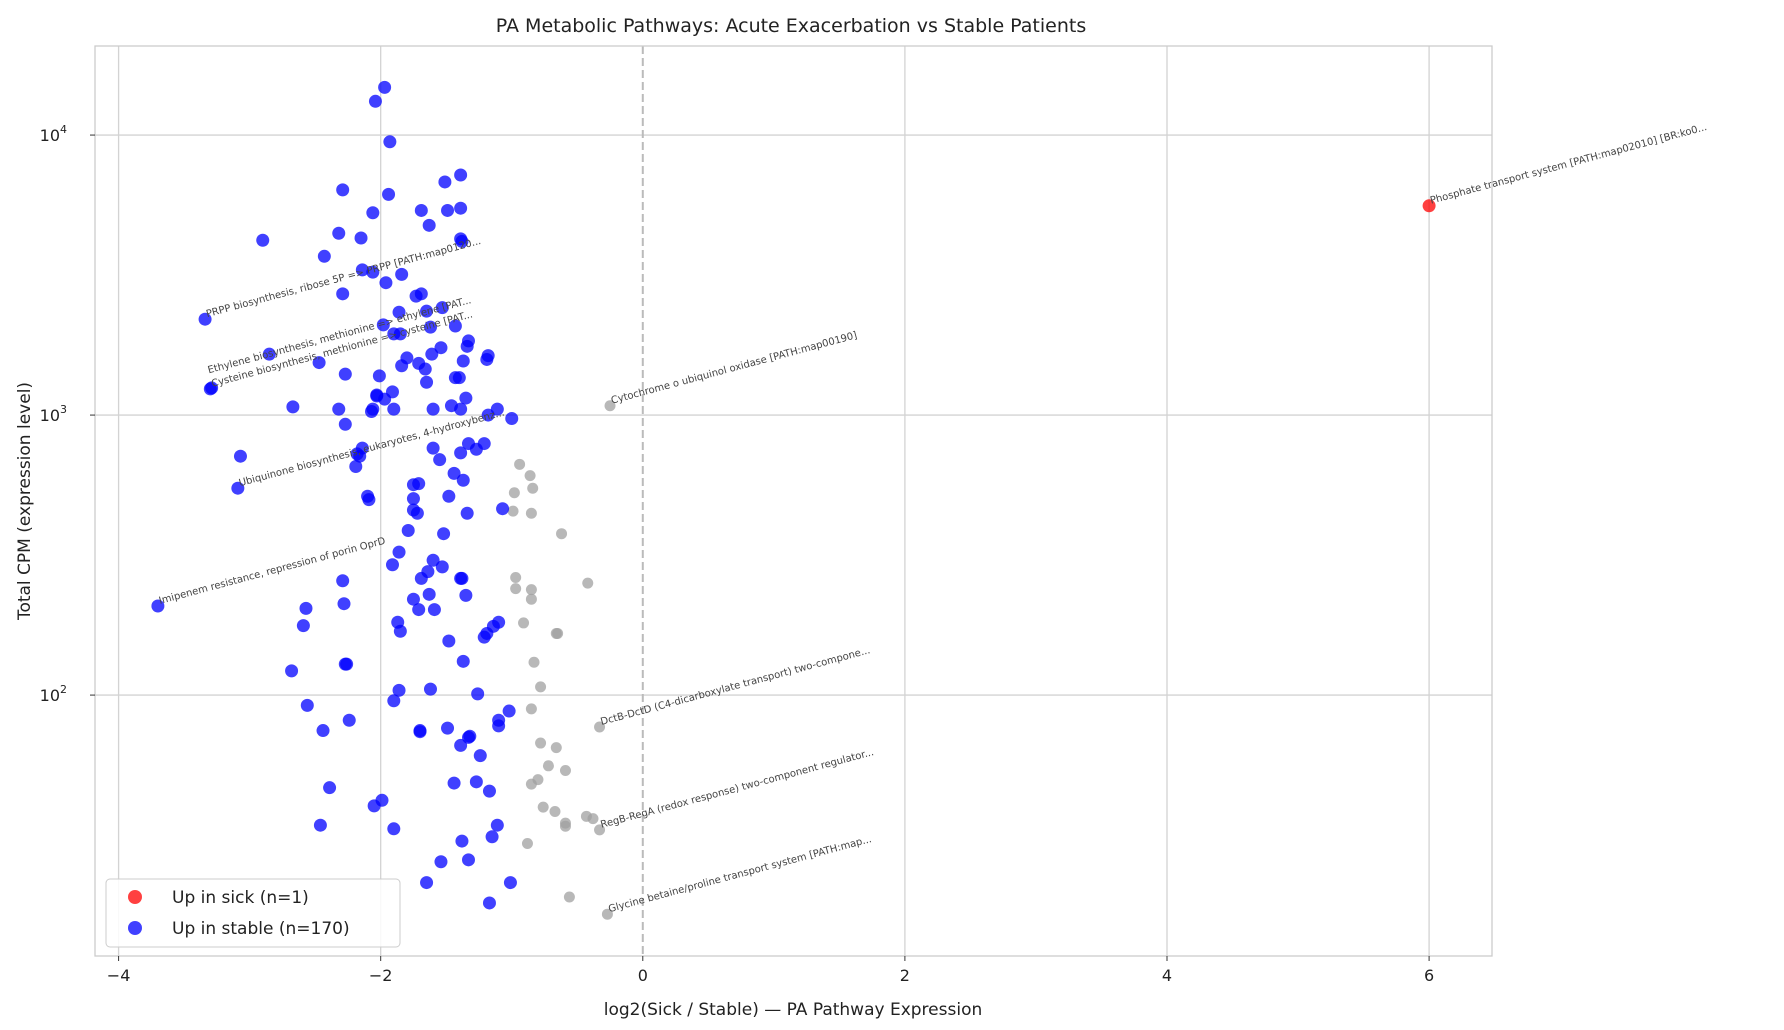 The width and height of the screenshot is (1784, 1030). What do you see at coordinates (63, 409) in the screenshot?
I see `y-tick-exponent: 3` at bounding box center [63, 409].